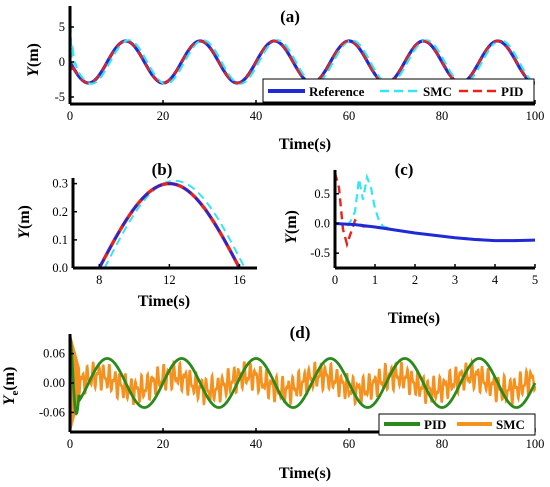  I want to click on panel-b-x-tick-label: 16, so click(239, 280).